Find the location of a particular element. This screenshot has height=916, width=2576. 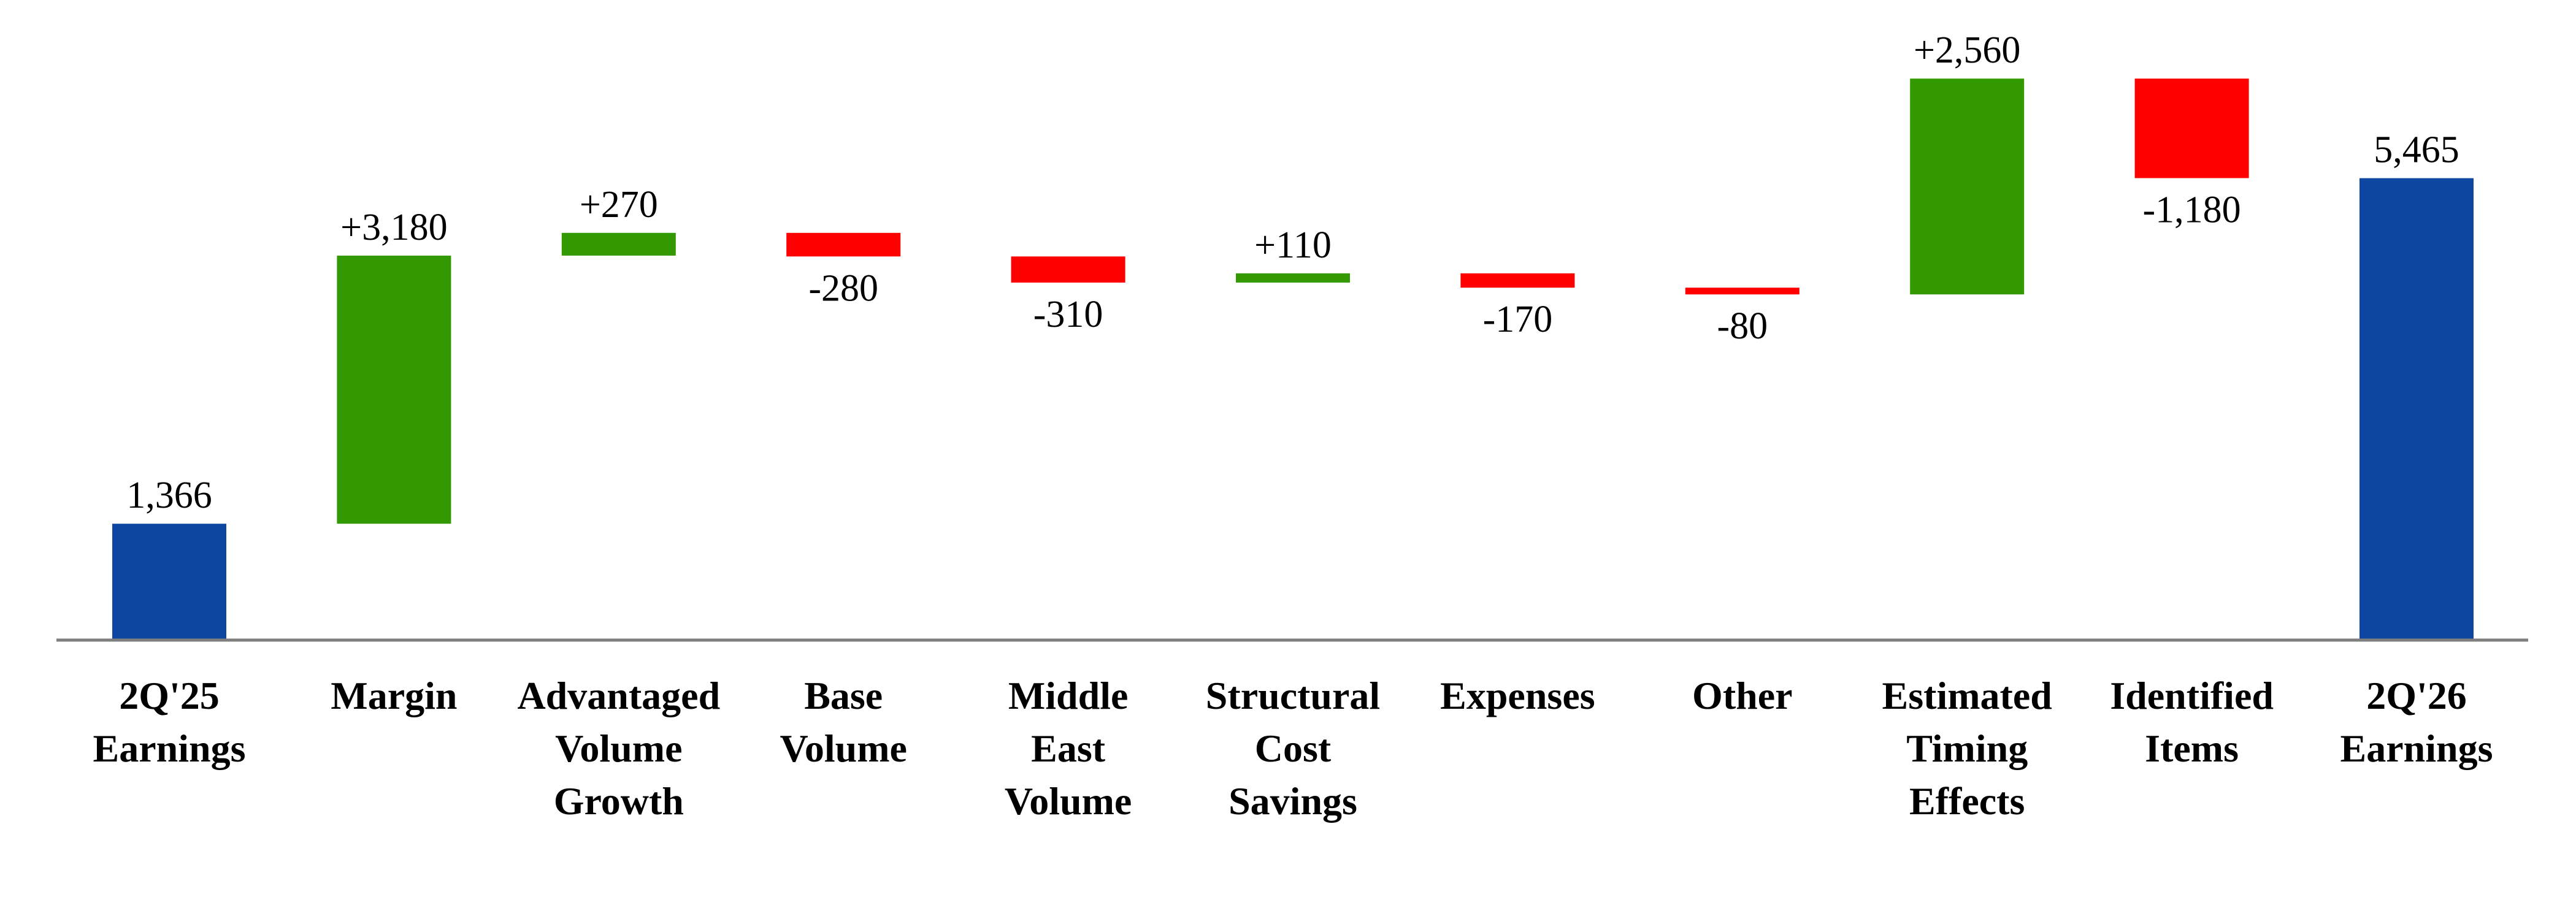

category-label-10: 2Q'26 Earnings is located at coordinates (2416, 722).